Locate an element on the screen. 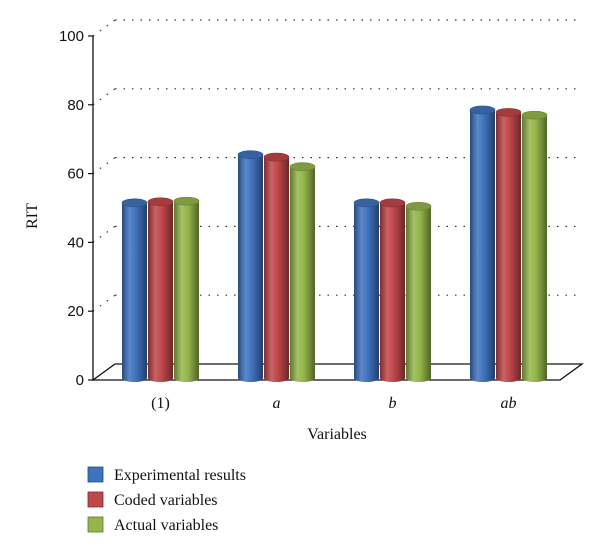 The height and width of the screenshot is (560, 600). x-axis-title: Variables is located at coordinates (337, 434).